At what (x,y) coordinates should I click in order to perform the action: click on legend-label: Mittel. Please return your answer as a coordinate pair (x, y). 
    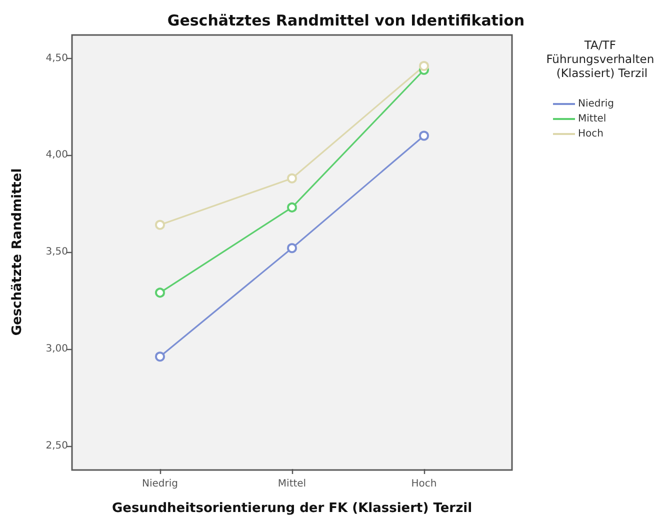
    Looking at the image, I should click on (592, 119).